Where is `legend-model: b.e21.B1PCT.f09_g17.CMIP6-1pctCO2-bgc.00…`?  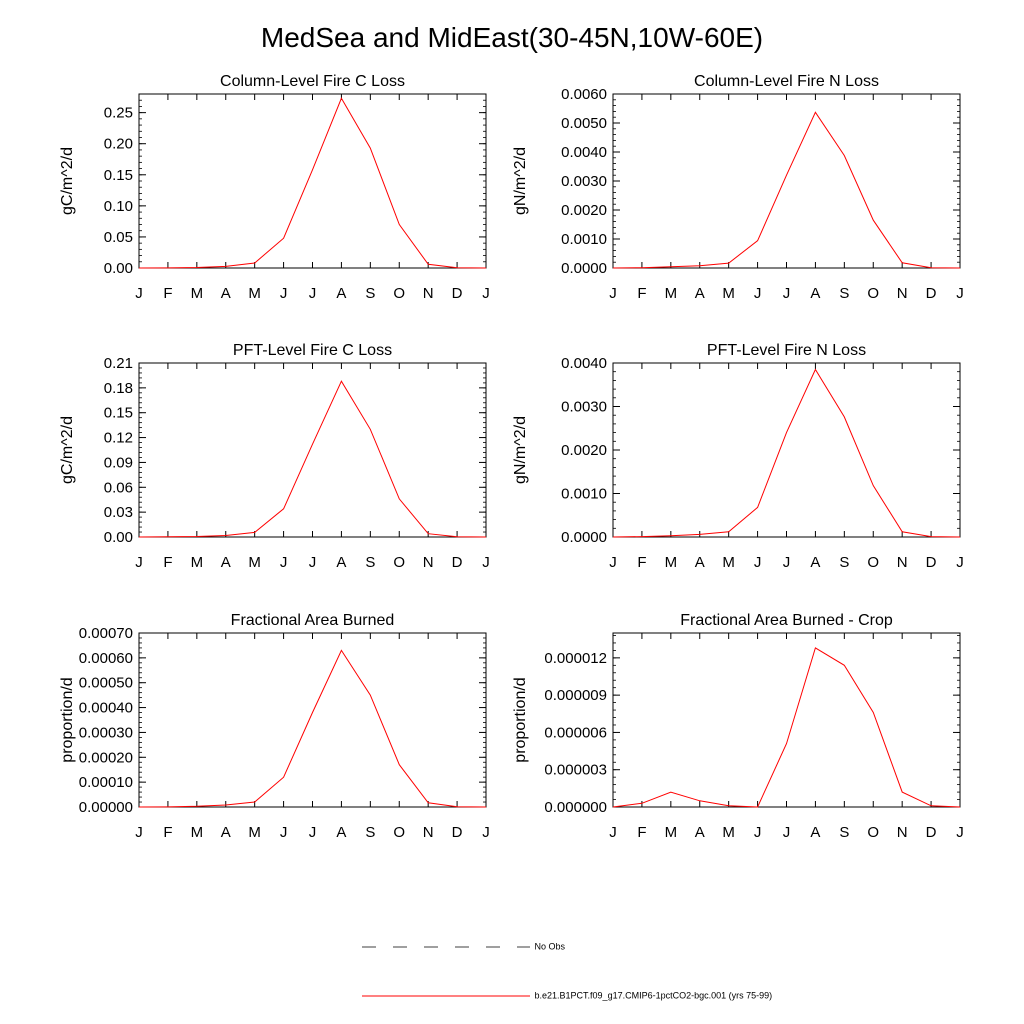 legend-model: b.e21.B1PCT.f09_g17.CMIP6-1pctCO2-bgc.00… is located at coordinates (567, 996).